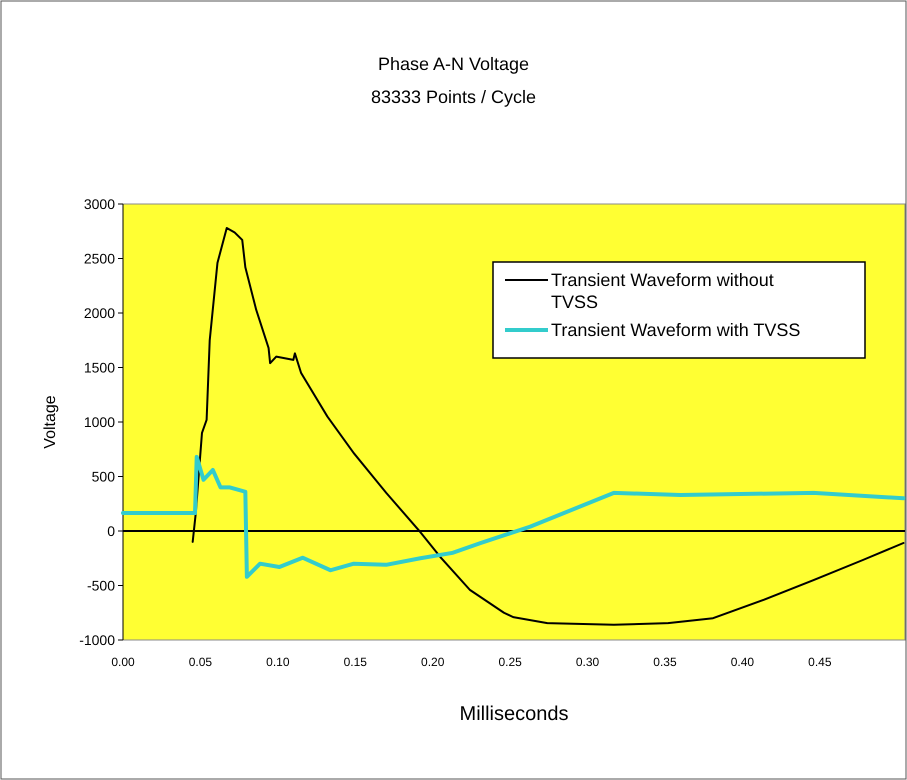 The height and width of the screenshot is (780, 907). Describe the element at coordinates (100, 367) in the screenshot. I see `y-tick-label: 1500` at that location.